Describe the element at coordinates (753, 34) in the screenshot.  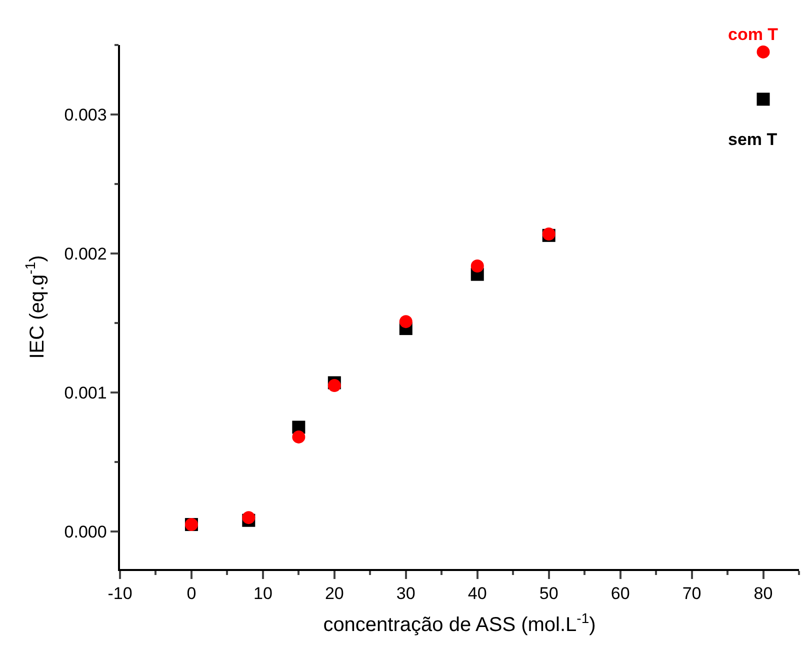
I see `series-label: com T` at that location.